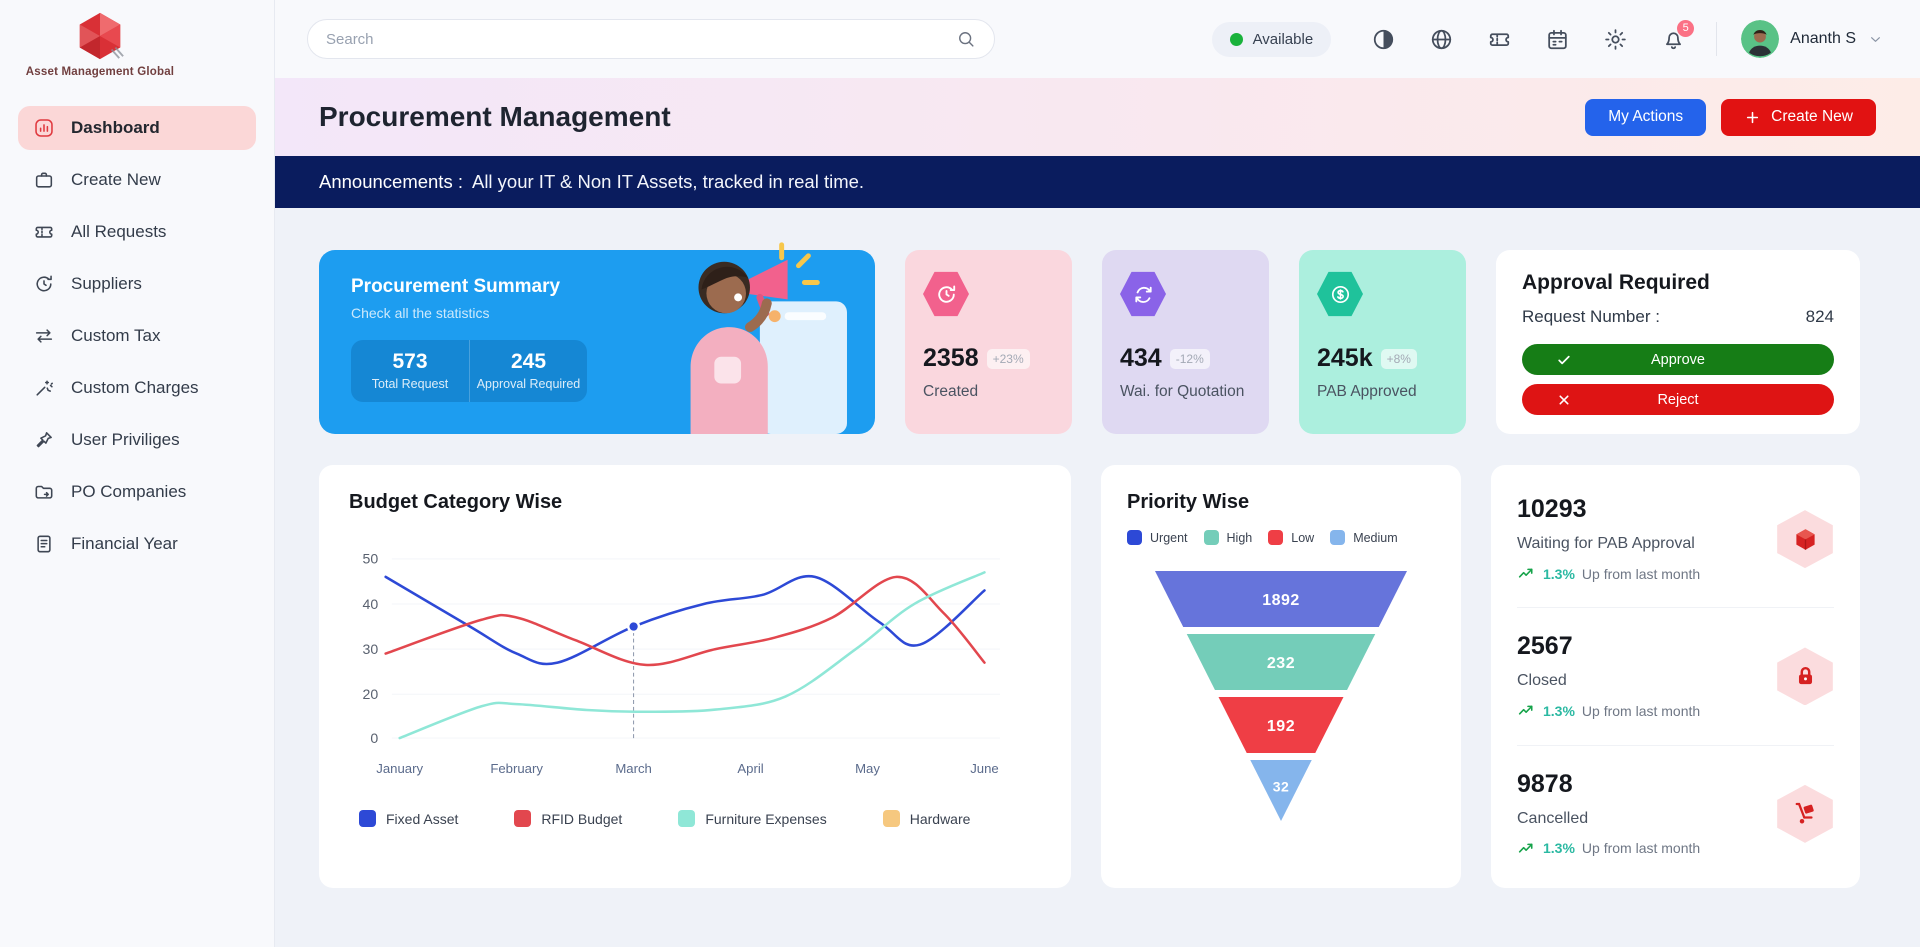  Describe the element at coordinates (44, 388) in the screenshot. I see `wand-icon` at that location.